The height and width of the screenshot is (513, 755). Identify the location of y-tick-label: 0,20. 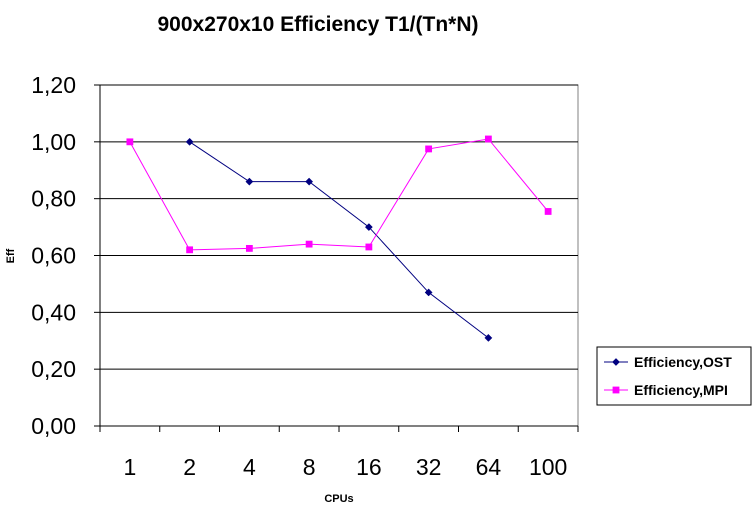
(53, 369).